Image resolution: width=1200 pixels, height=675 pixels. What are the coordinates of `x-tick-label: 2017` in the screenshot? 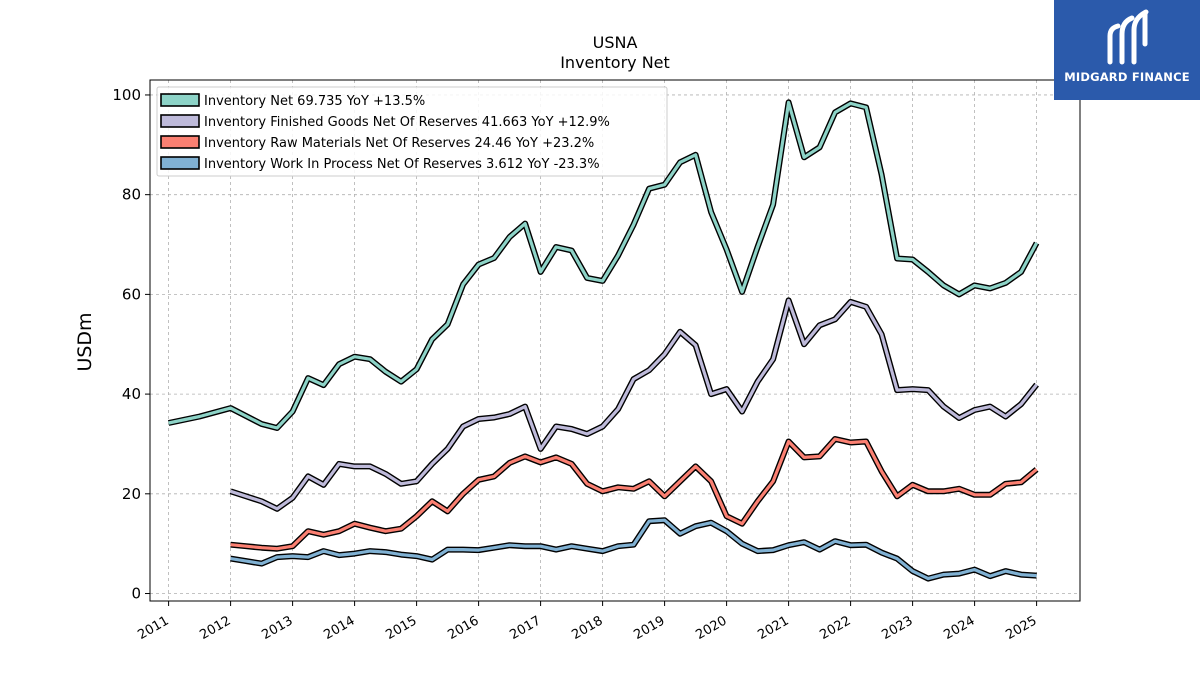 It's located at (525, 628).